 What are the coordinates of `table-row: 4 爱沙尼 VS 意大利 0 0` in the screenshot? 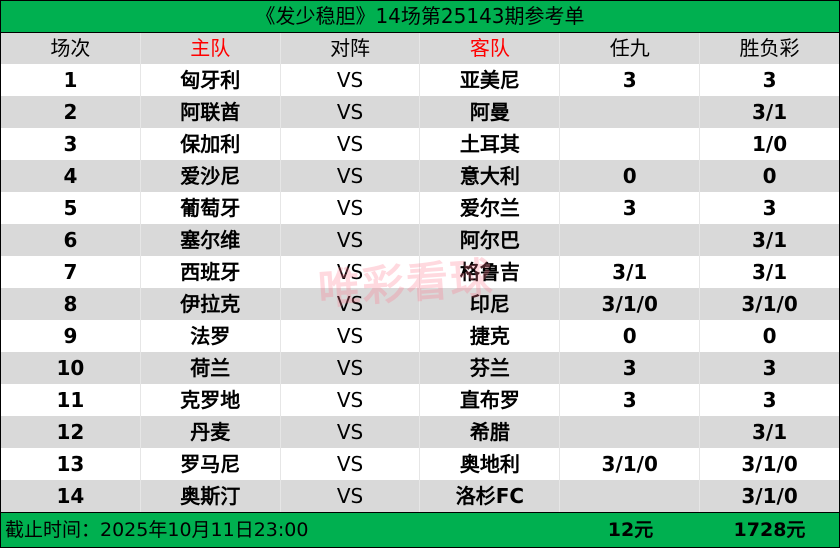 It's located at (420, 176).